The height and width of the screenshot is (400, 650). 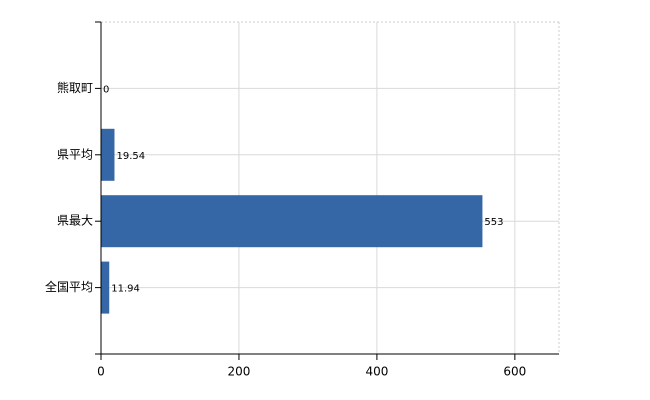 What do you see at coordinates (75, 154) in the screenshot?
I see `y-tick-label: 県平均` at bounding box center [75, 154].